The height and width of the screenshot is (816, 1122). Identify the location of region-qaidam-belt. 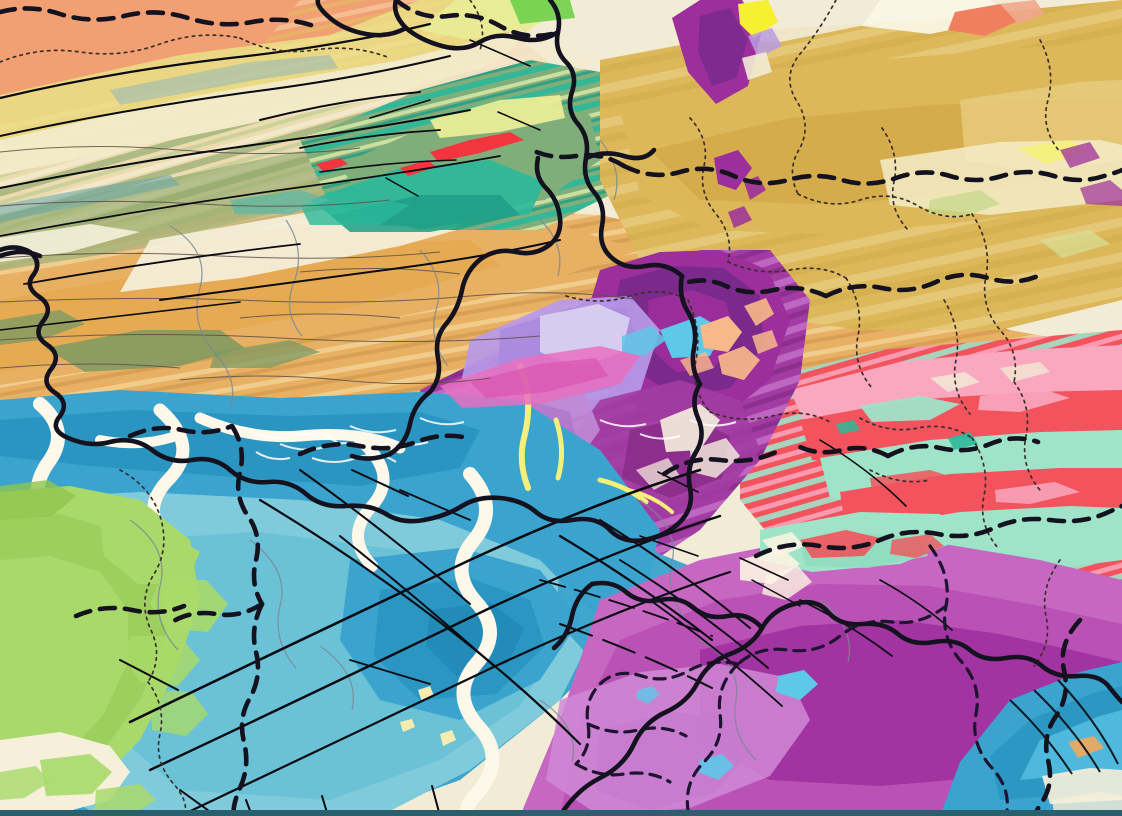
(931, 475).